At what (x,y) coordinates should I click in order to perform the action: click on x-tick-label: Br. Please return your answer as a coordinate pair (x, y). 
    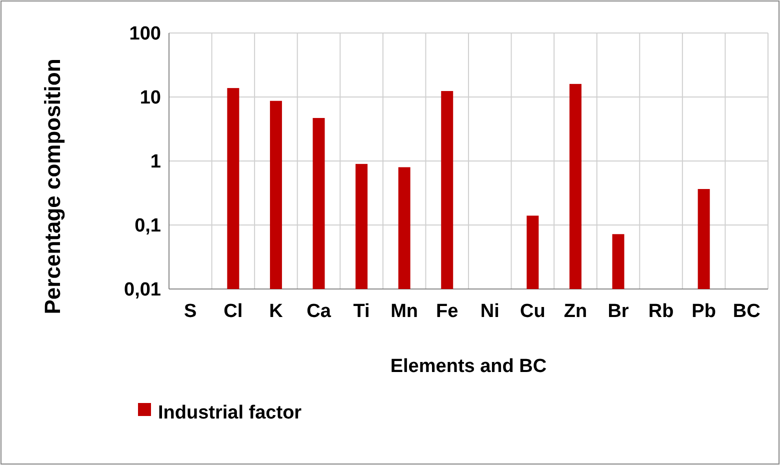
    Looking at the image, I should click on (619, 311).